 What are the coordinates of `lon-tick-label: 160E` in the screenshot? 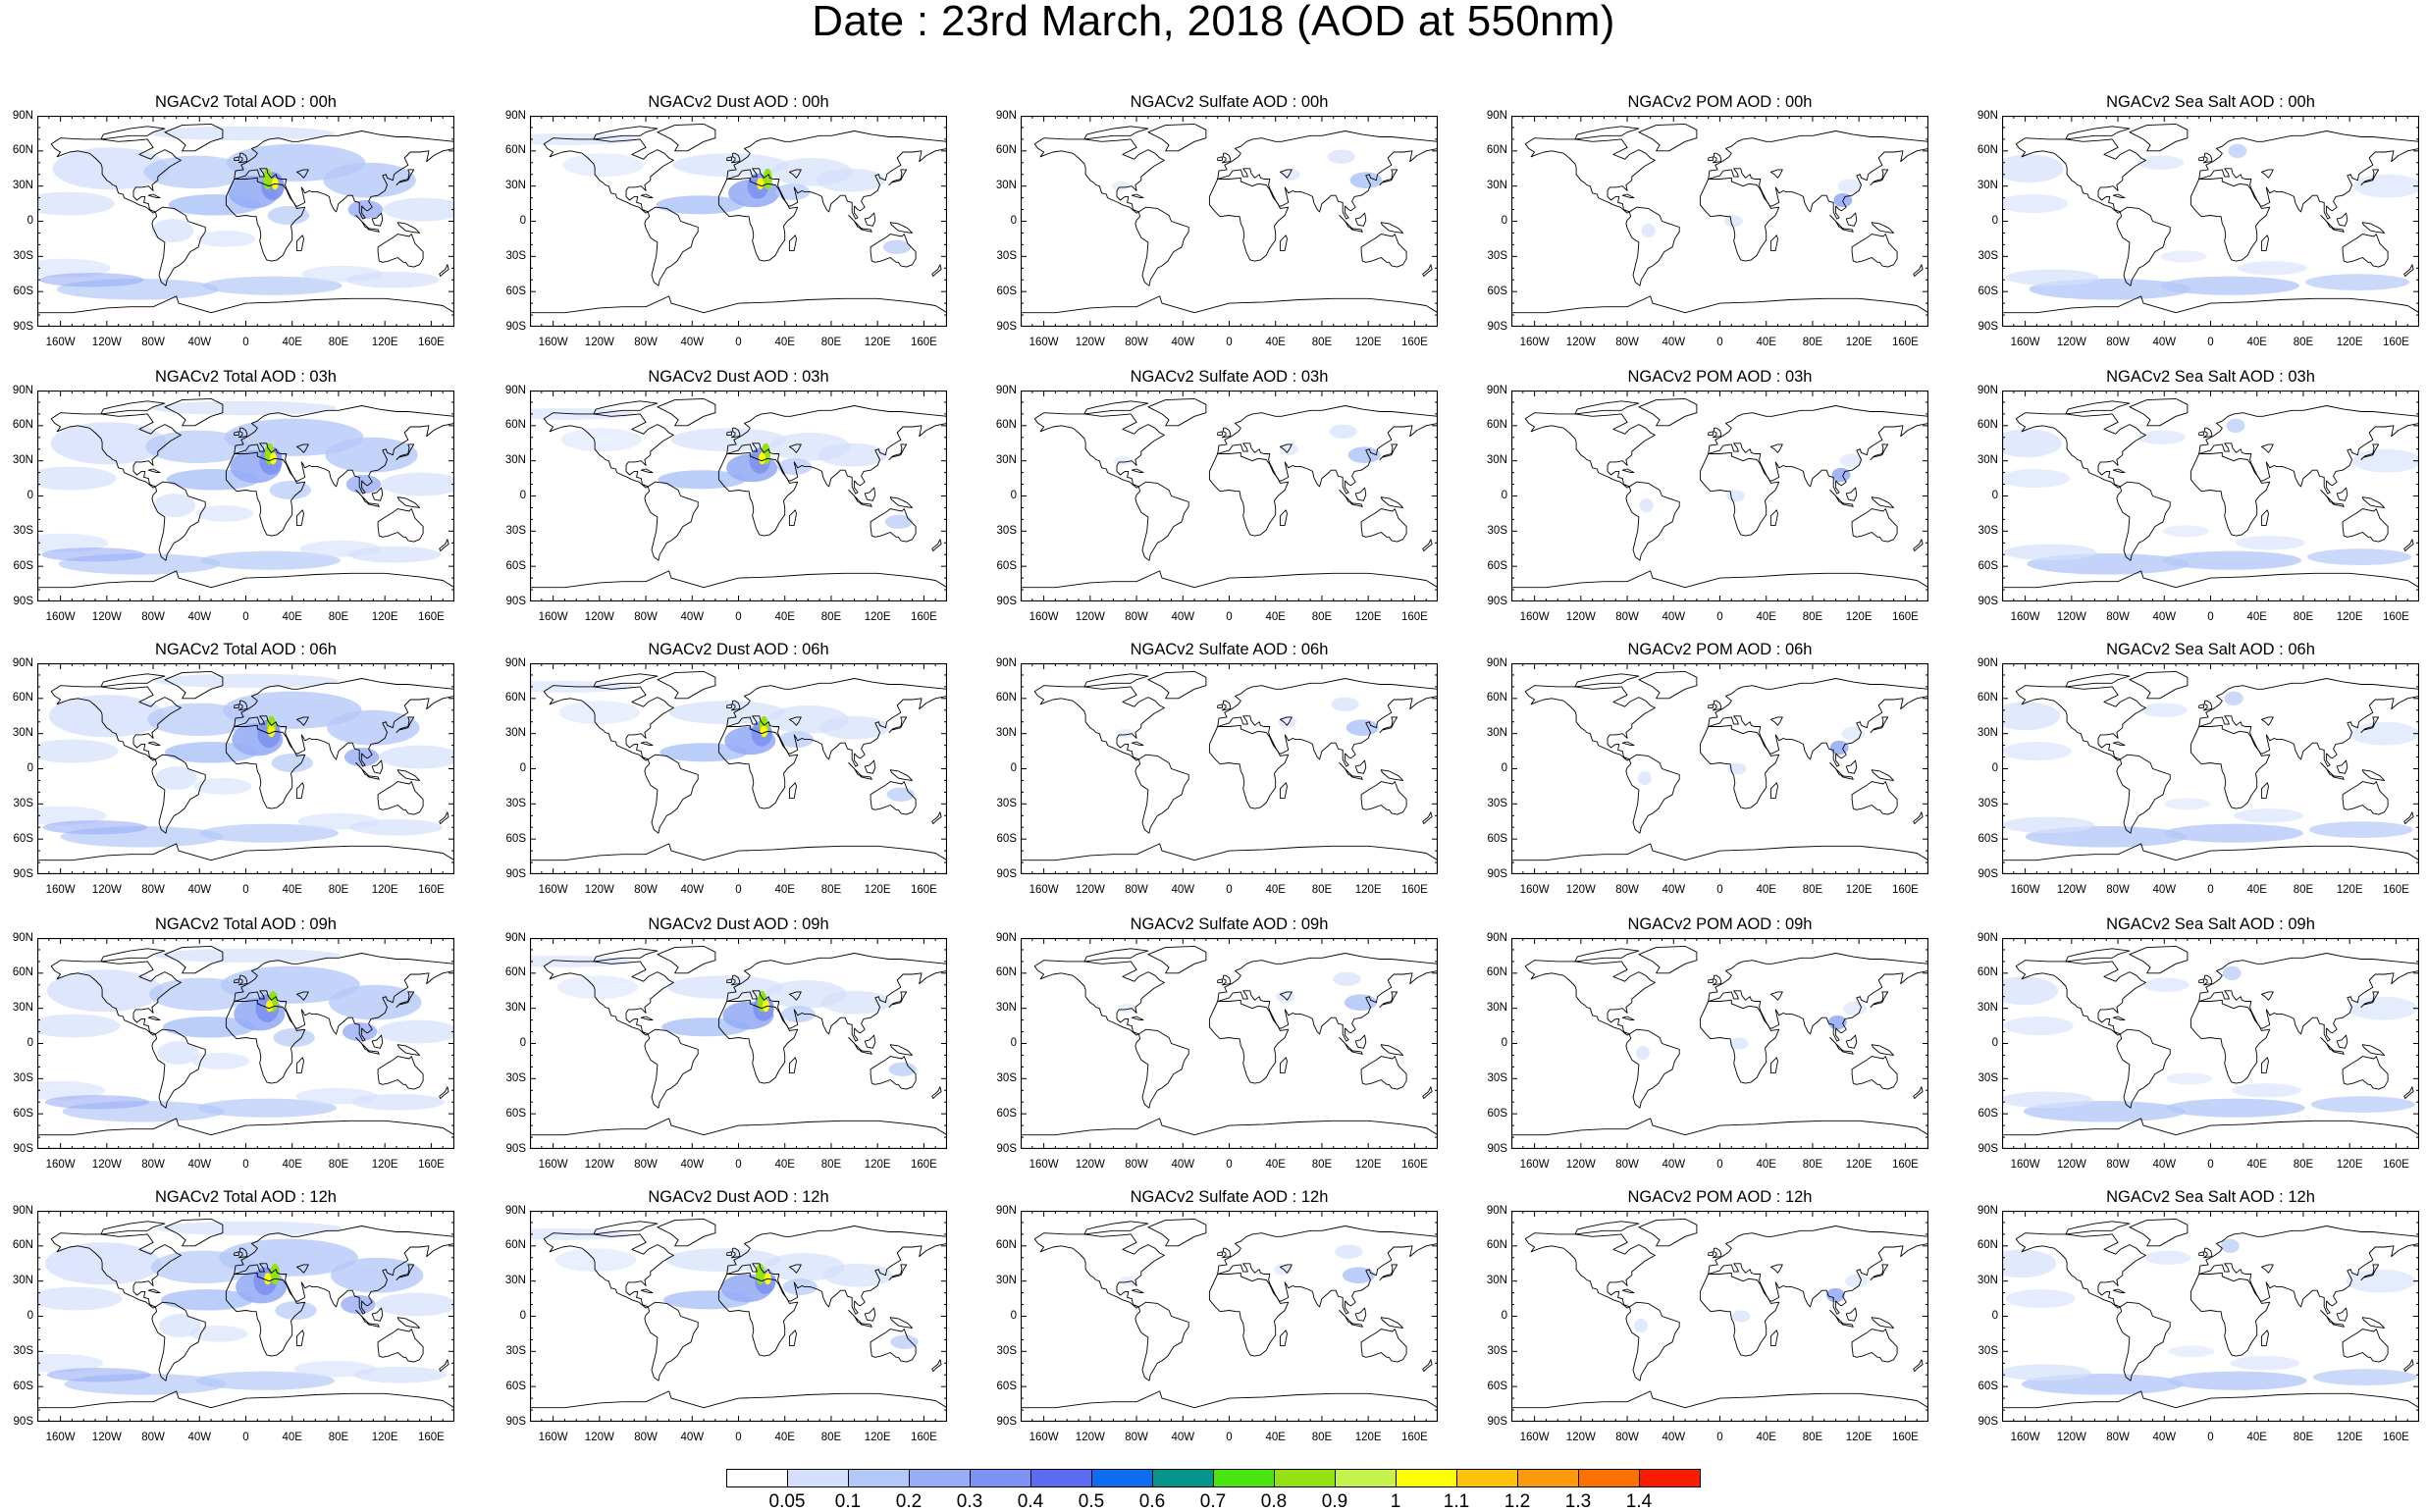 It's located at (1414, 1165).